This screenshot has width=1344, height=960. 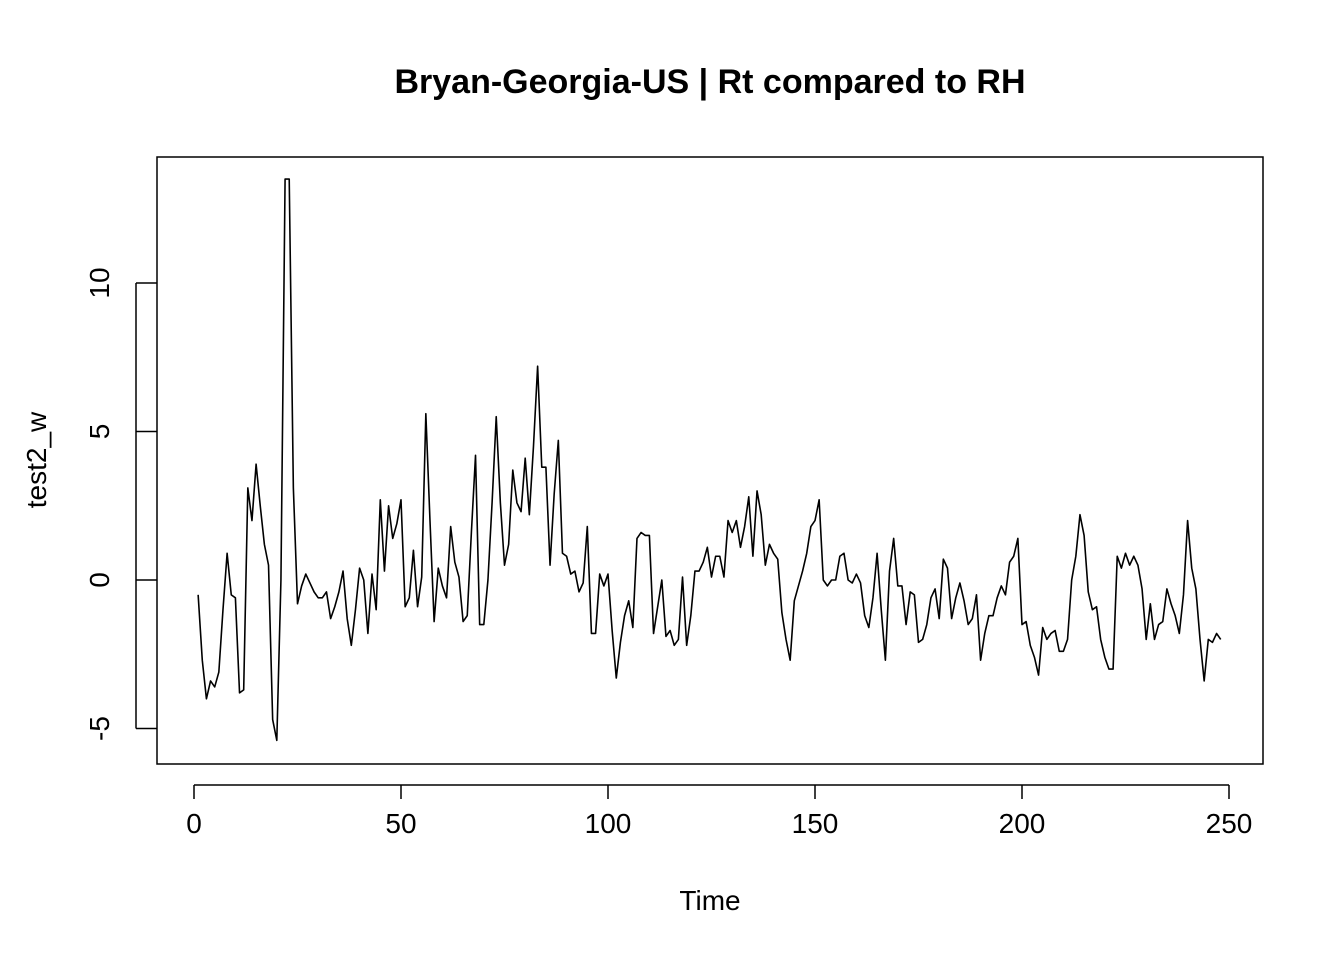 What do you see at coordinates (99, 728) in the screenshot?
I see `y-tick-label: -5` at bounding box center [99, 728].